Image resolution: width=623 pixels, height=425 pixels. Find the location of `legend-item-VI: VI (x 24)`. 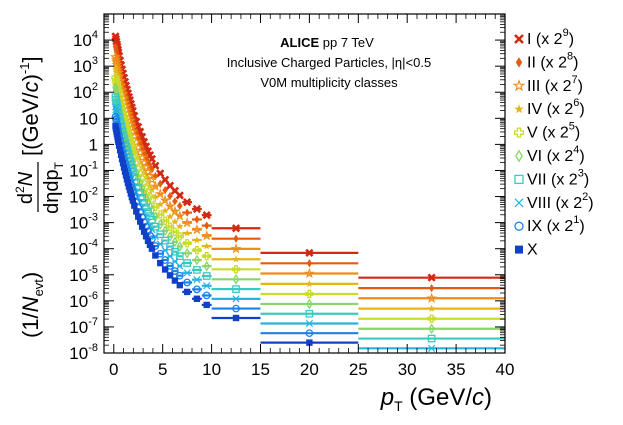

legend-item-VI: VI (x 24) is located at coordinates (550, 154).